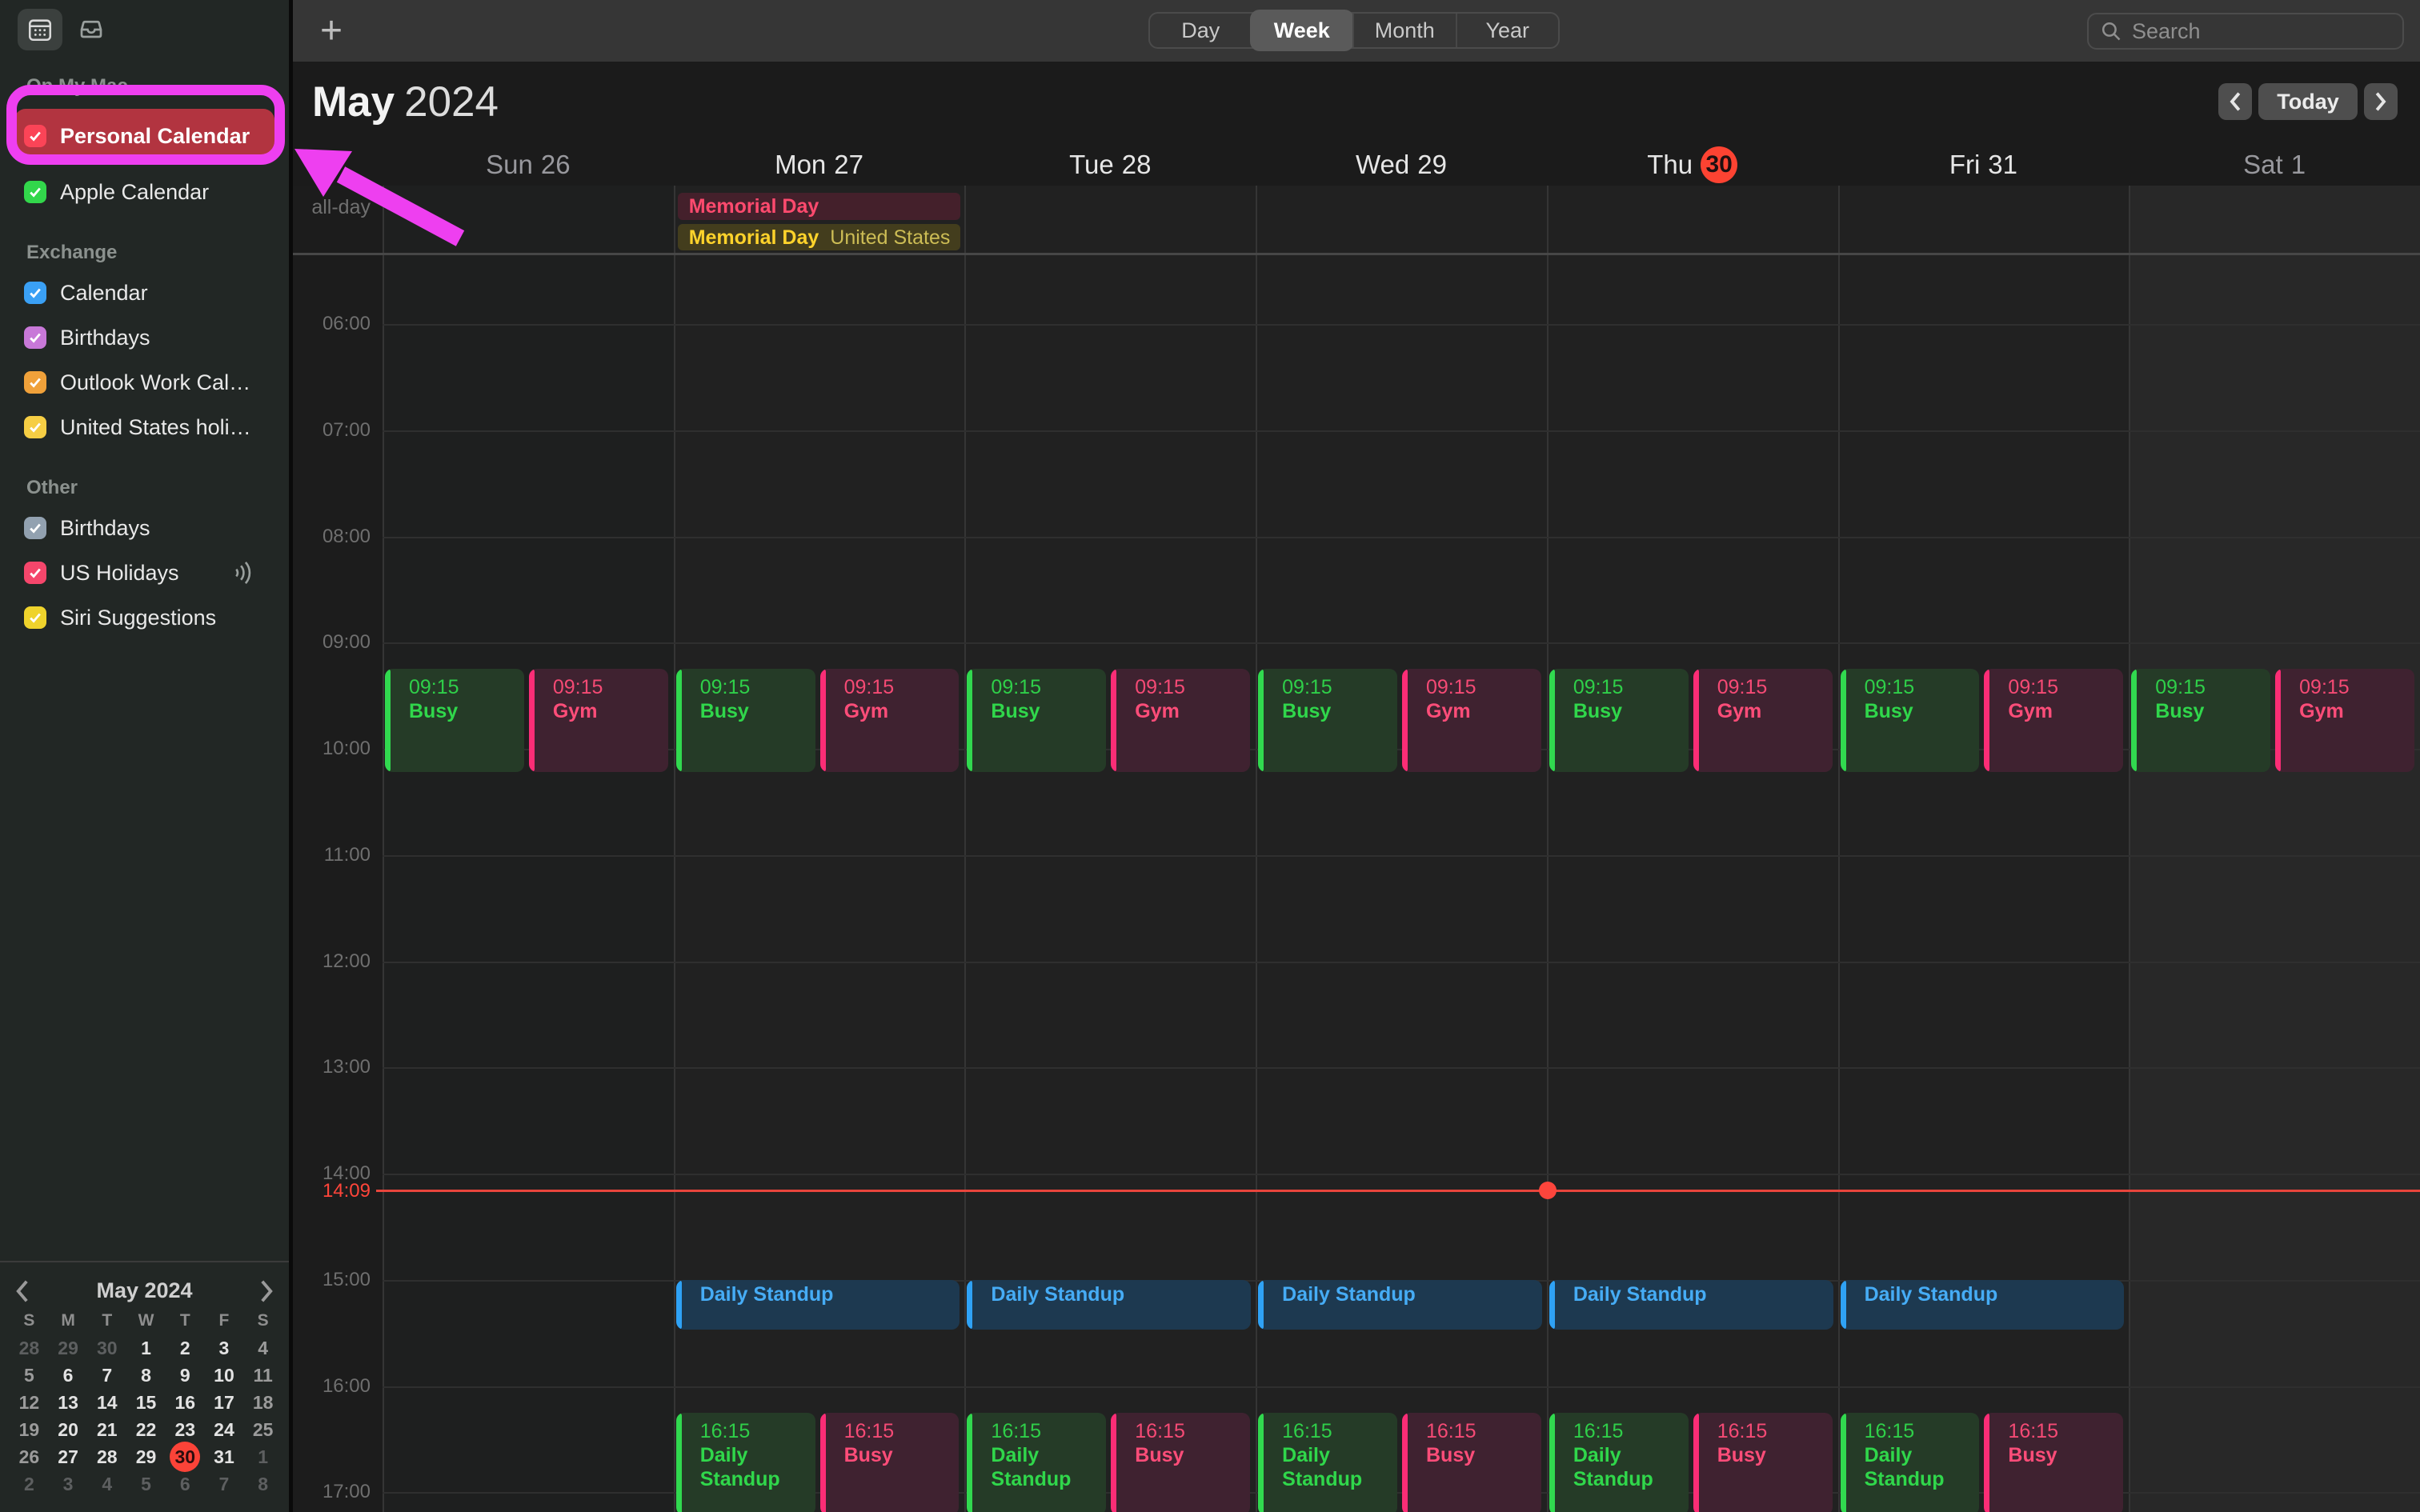 The height and width of the screenshot is (1512, 2420). What do you see at coordinates (331, 30) in the screenshot?
I see `new-event-button: +` at bounding box center [331, 30].